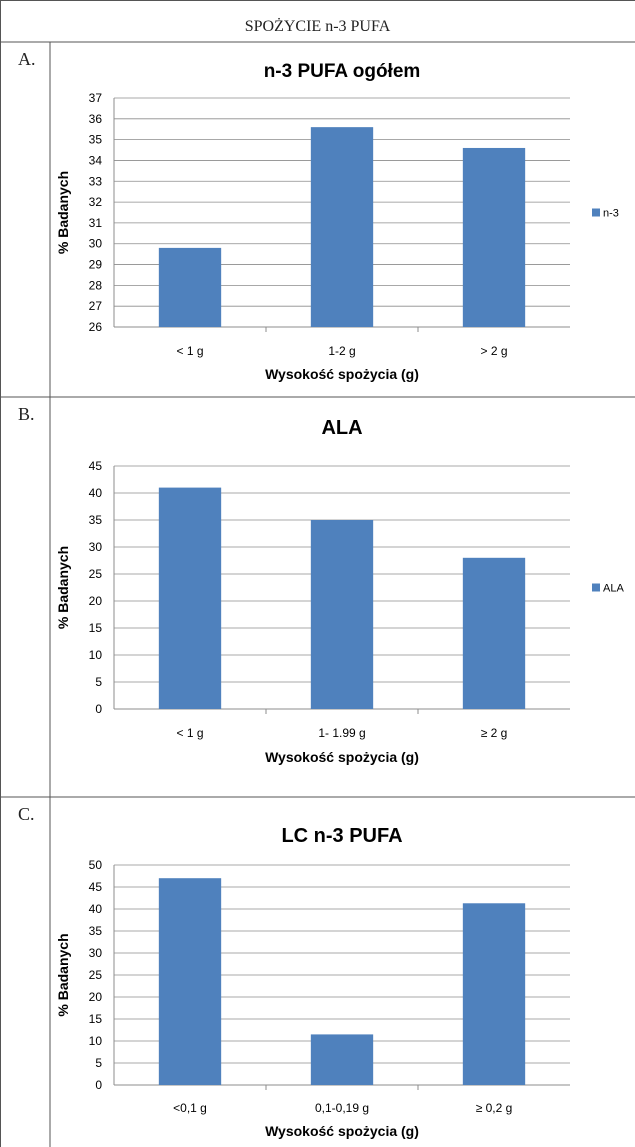 The width and height of the screenshot is (635, 1147). What do you see at coordinates (493, 351) in the screenshot?
I see `x-tick-label: > 2 g` at bounding box center [493, 351].